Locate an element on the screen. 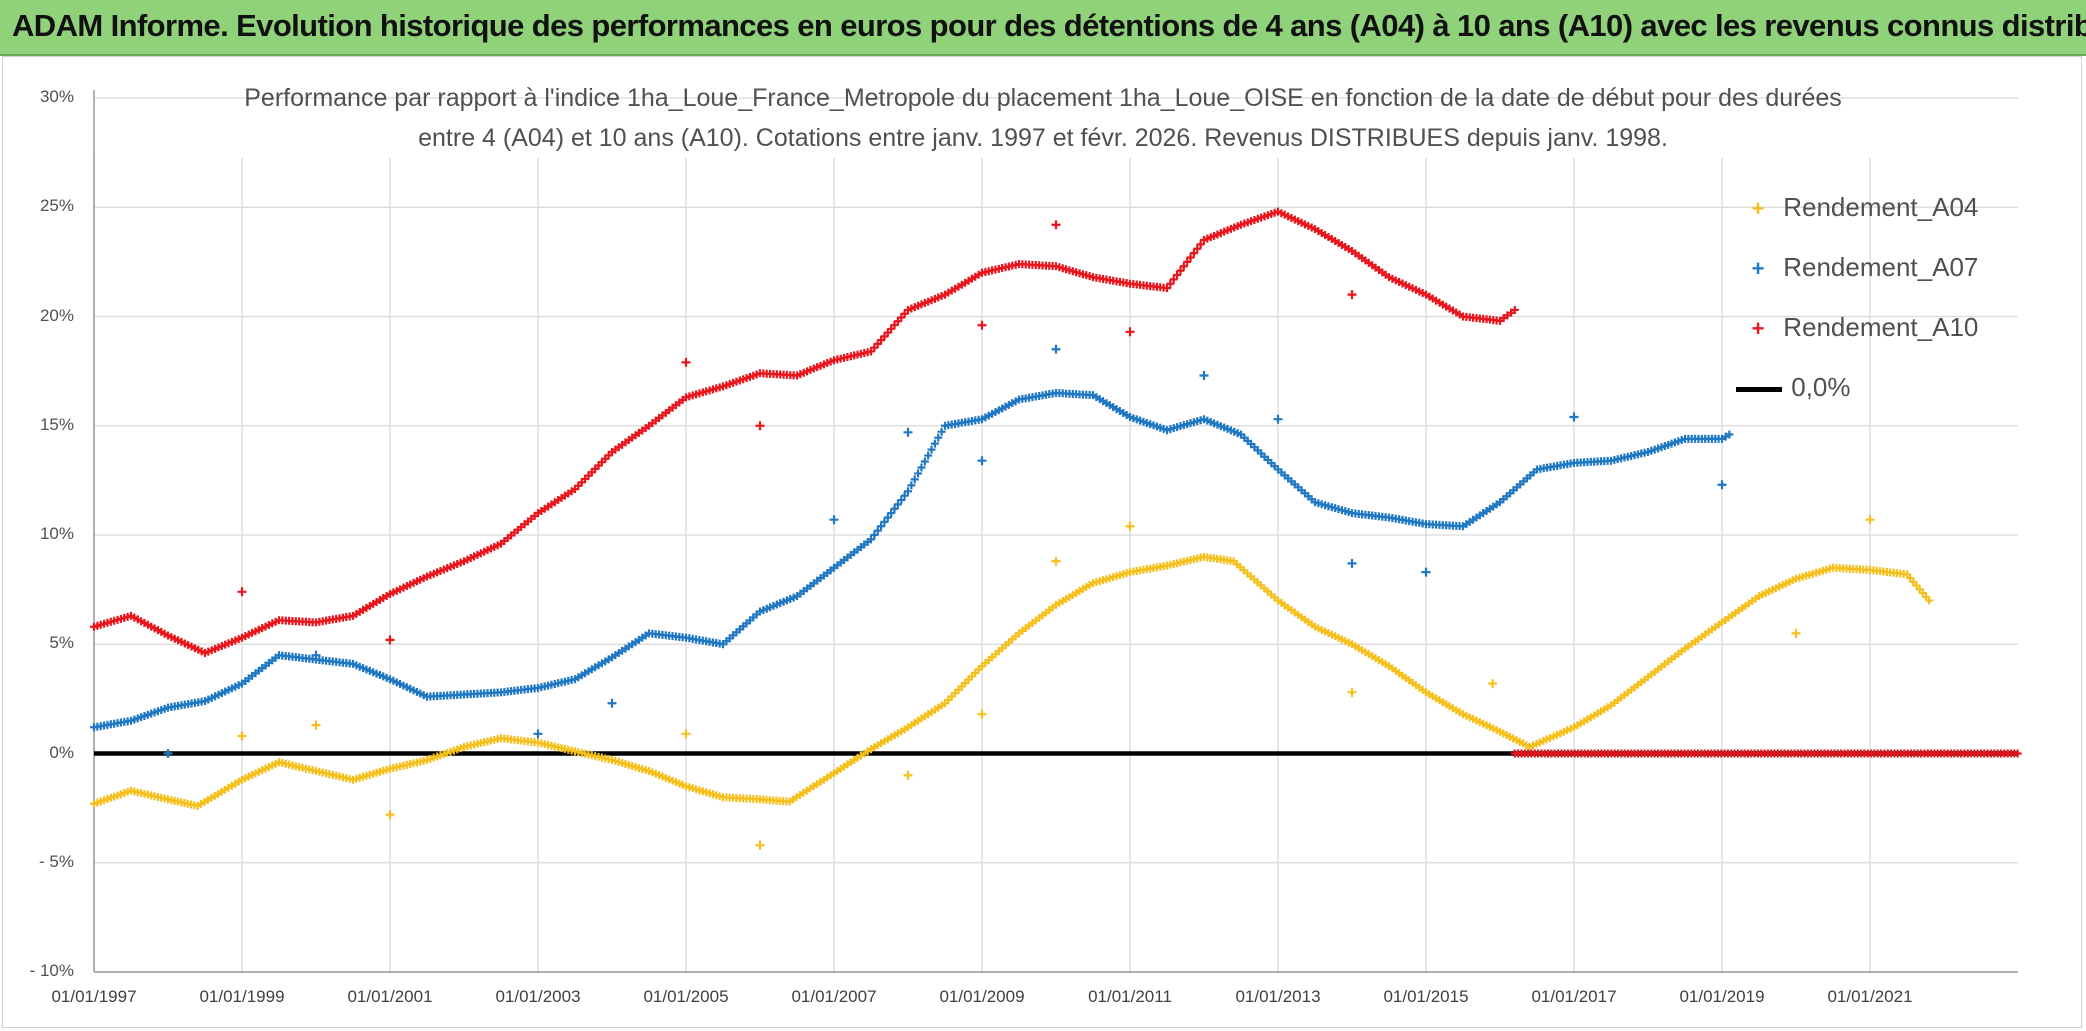 The image size is (2086, 1031). y-tick-label: - 5% is located at coordinates (56, 861).